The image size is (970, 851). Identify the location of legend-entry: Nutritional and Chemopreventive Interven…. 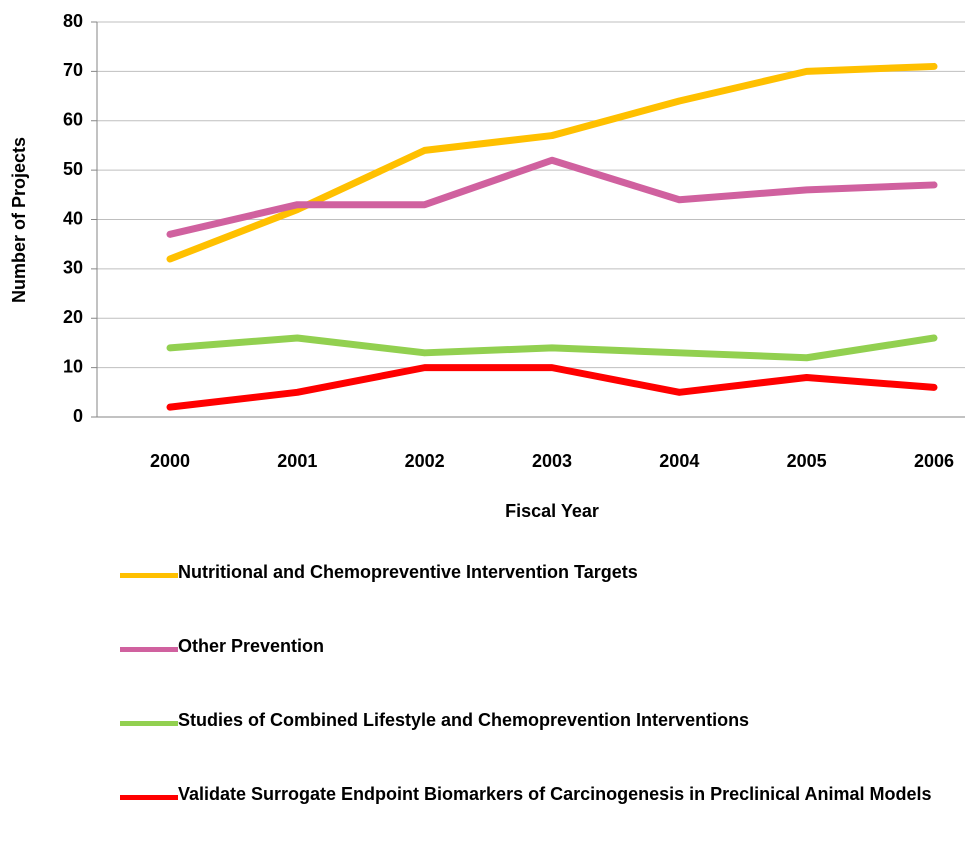
(545, 592).